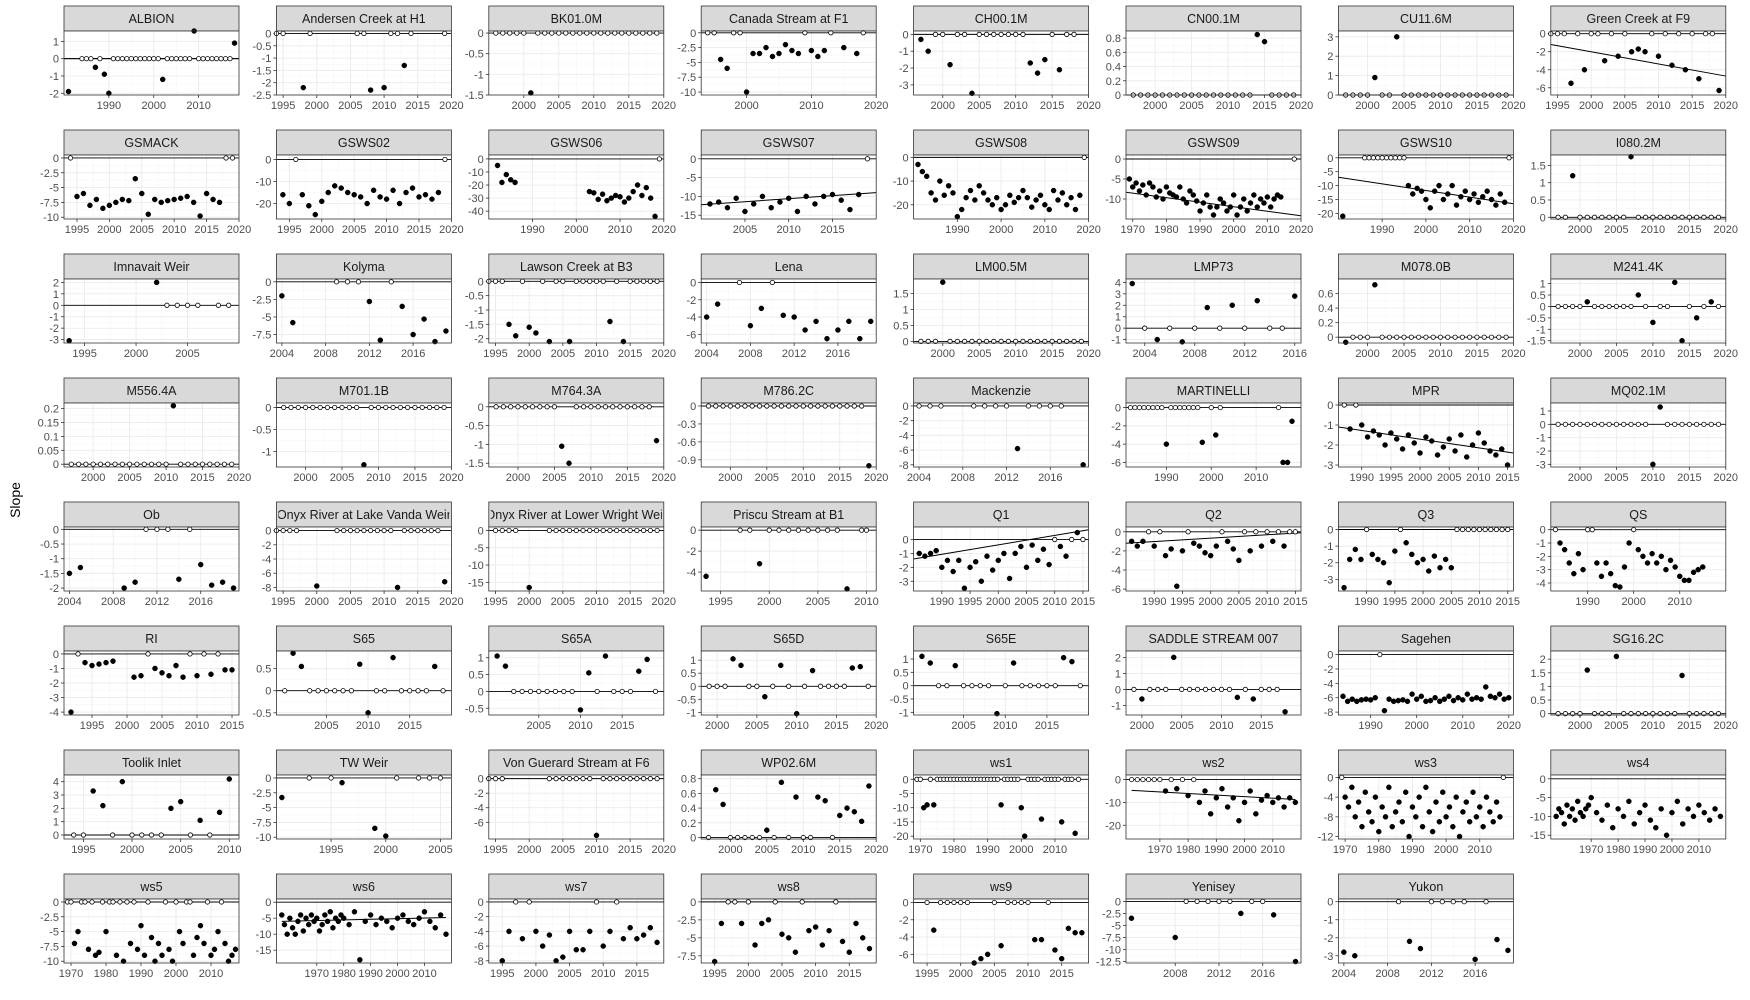 The image size is (1750, 1000). What do you see at coordinates (1325, 309) in the screenshot?
I see `y-tick-label: 0.4` at bounding box center [1325, 309].